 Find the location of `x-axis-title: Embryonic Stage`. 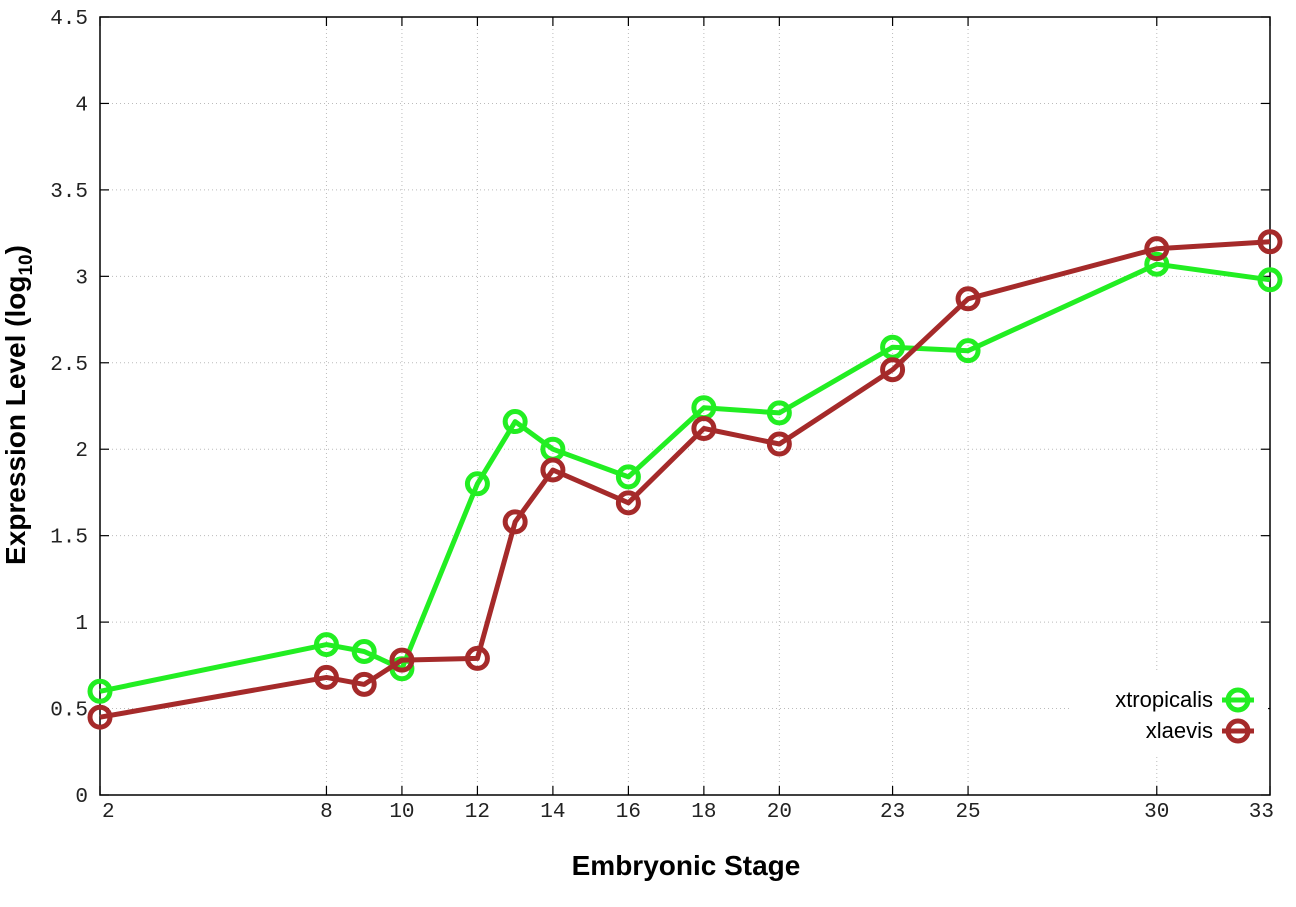

x-axis-title: Embryonic Stage is located at coordinates (686, 865).